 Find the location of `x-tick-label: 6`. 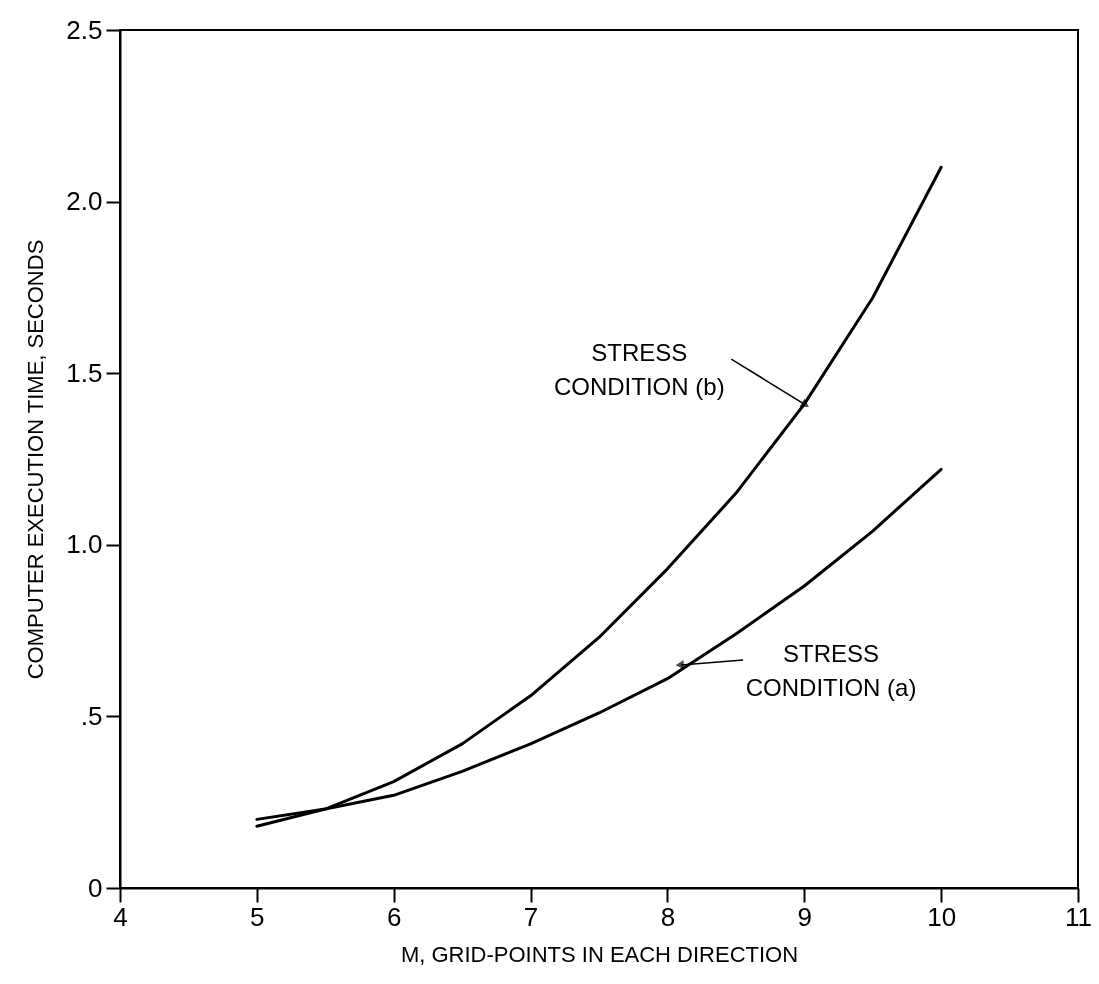

x-tick-label: 6 is located at coordinates (394, 916).